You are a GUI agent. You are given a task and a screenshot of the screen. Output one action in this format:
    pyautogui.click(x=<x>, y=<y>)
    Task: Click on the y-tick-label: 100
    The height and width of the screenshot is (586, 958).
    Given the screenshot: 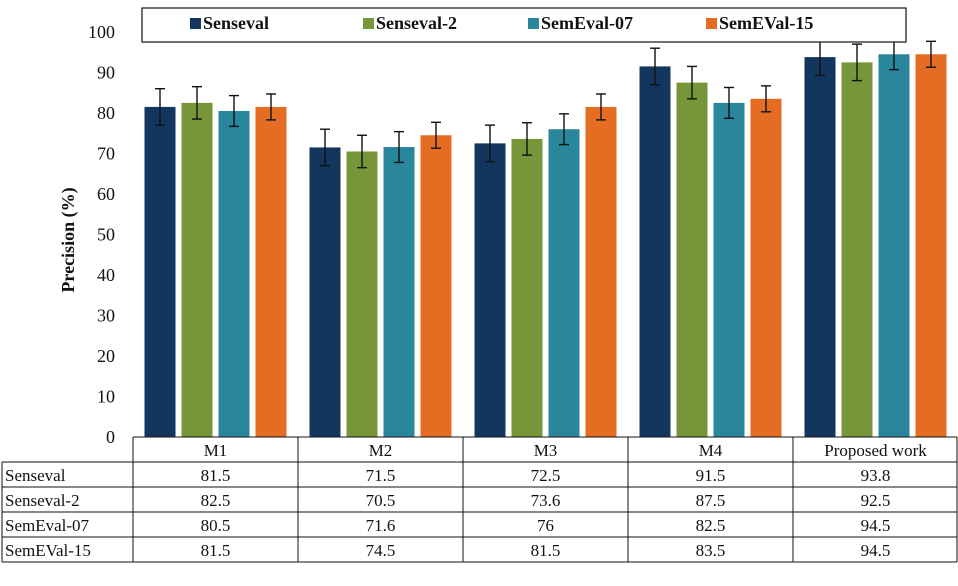 What is the action you would take?
    pyautogui.click(x=101, y=32)
    